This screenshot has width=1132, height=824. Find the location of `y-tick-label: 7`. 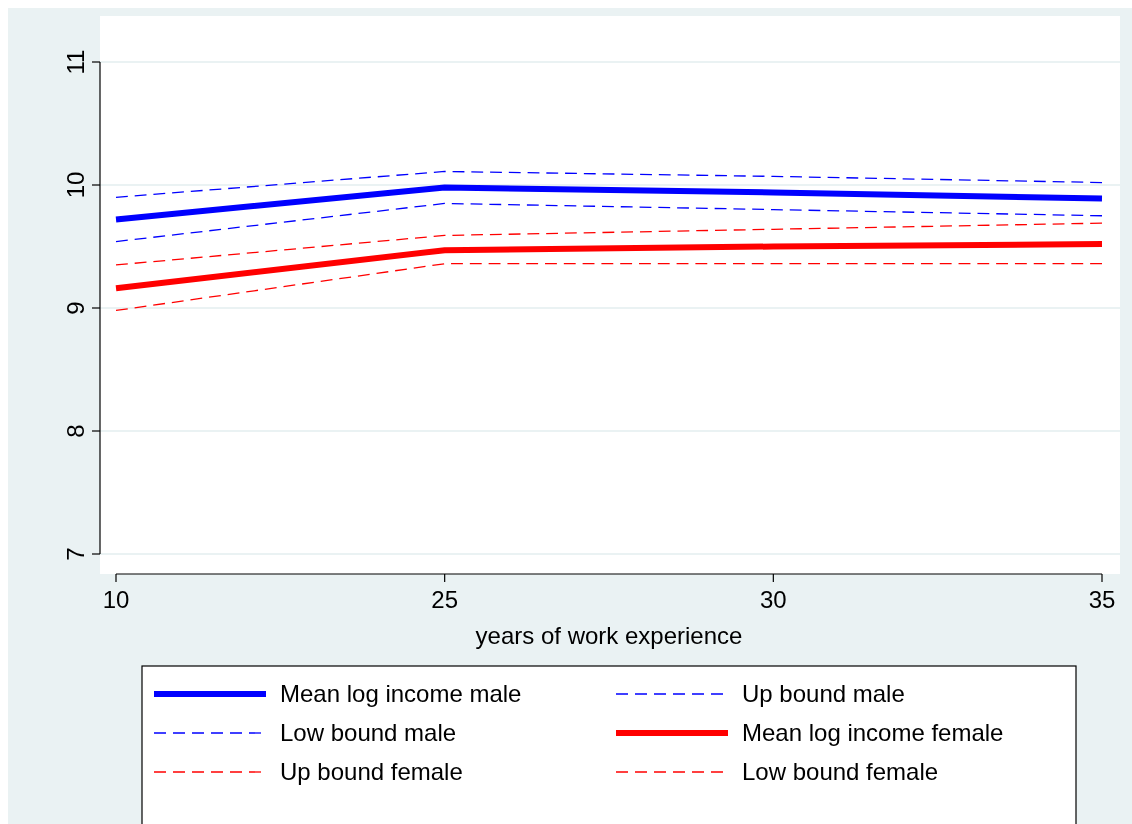

y-tick-label: 7 is located at coordinates (75, 554).